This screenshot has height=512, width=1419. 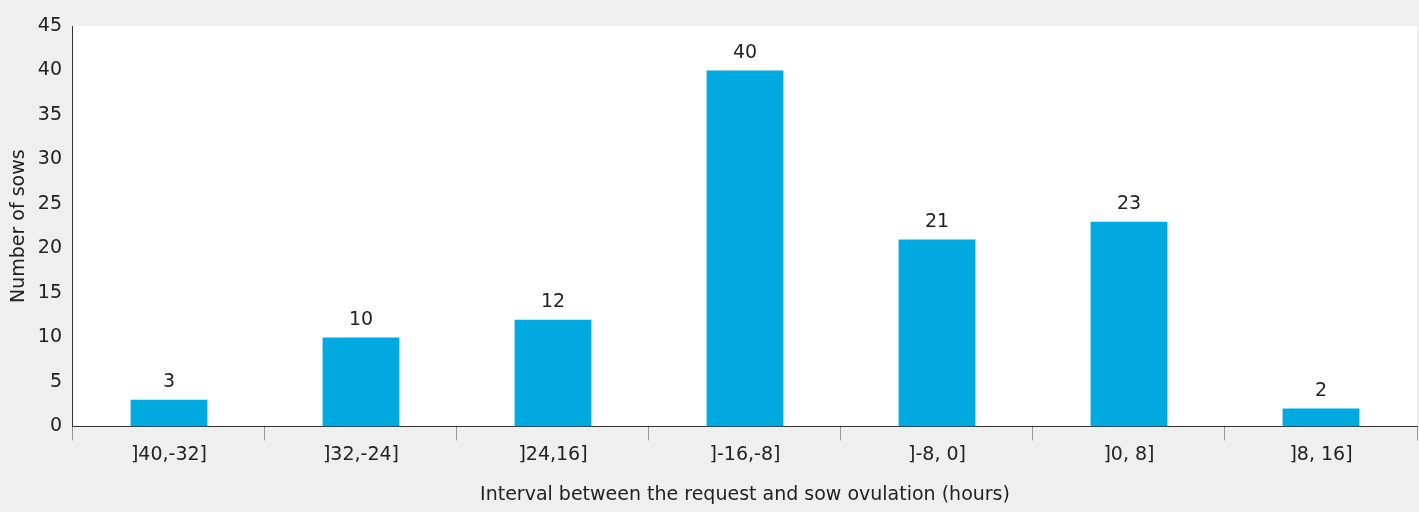 I want to click on y-tick-label: 30, so click(x=49, y=157).